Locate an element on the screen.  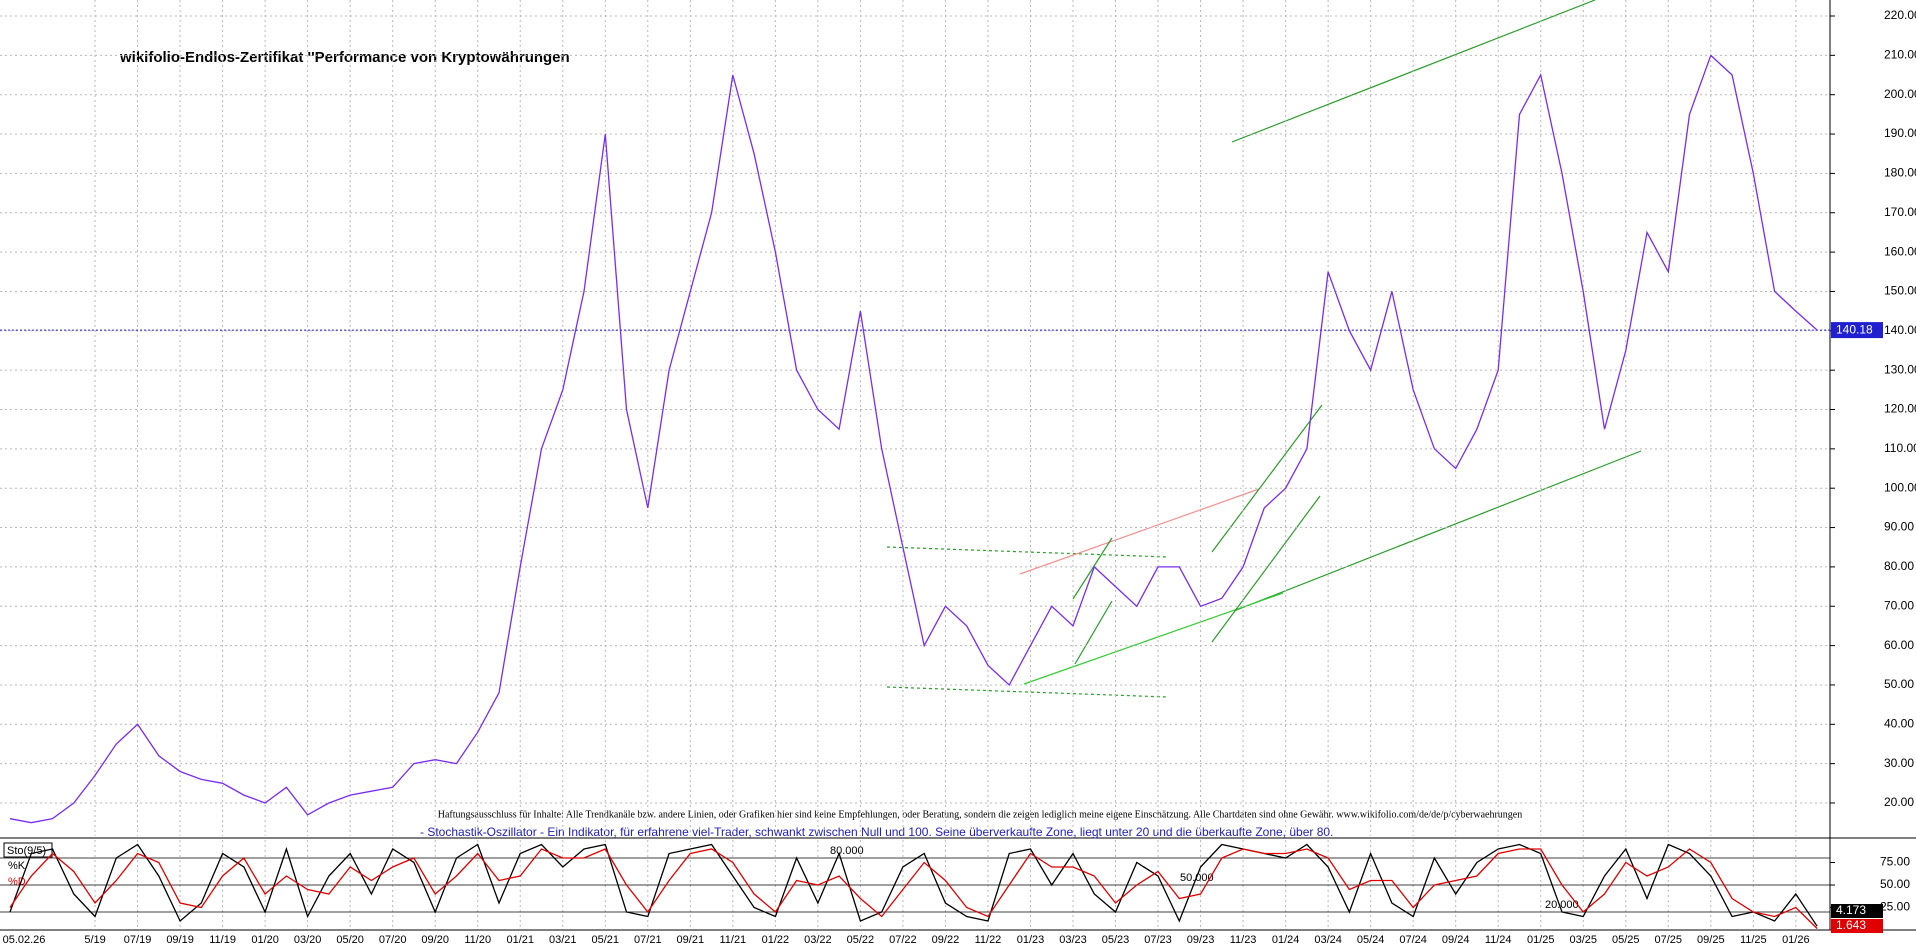
indicator-box is located at coordinates (28, 850).